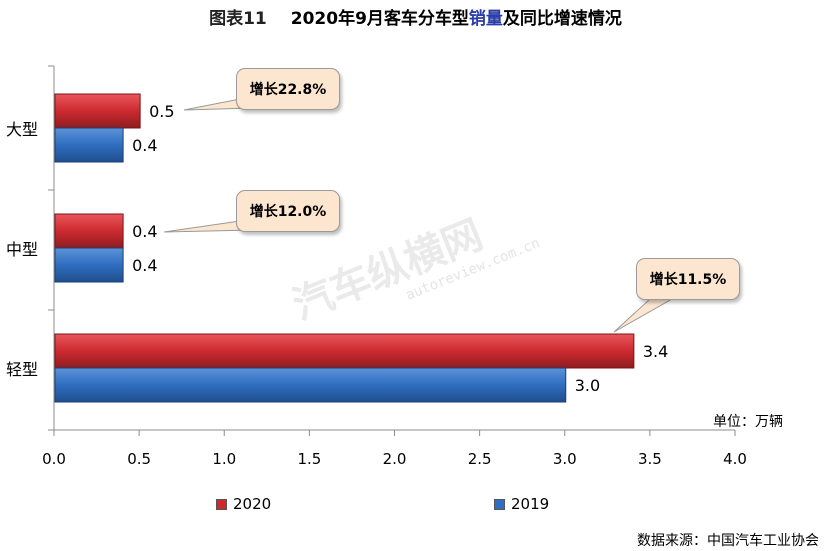 This screenshot has width=831, height=551. What do you see at coordinates (485, 19) in the screenshot?
I see `title-highlight: 销量` at bounding box center [485, 19].